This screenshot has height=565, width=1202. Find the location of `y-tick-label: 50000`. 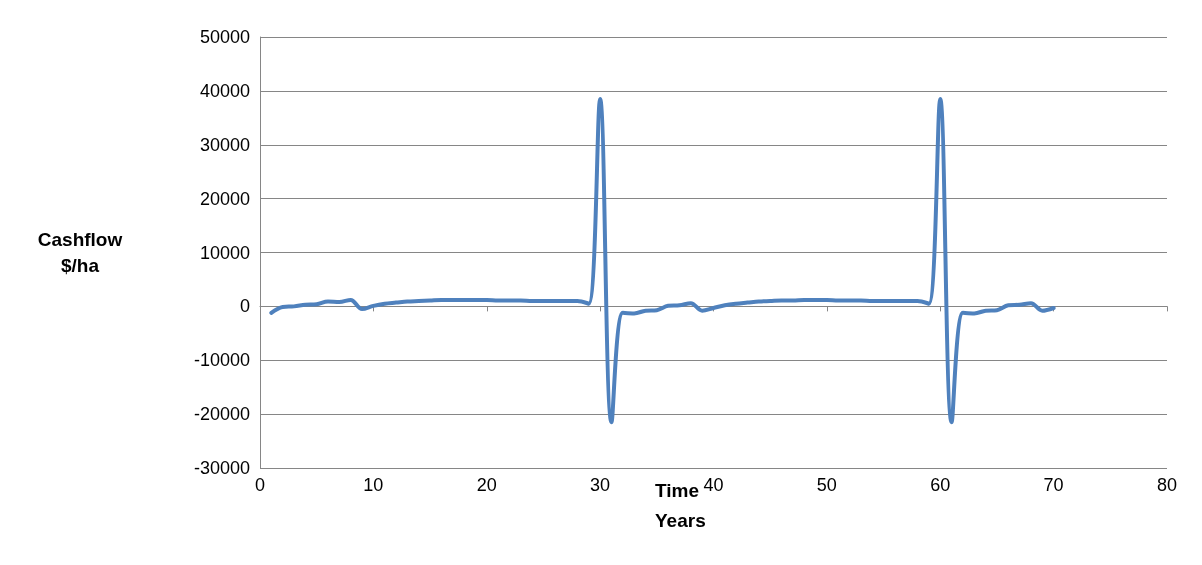

y-tick-label: 50000 is located at coordinates (224, 37).